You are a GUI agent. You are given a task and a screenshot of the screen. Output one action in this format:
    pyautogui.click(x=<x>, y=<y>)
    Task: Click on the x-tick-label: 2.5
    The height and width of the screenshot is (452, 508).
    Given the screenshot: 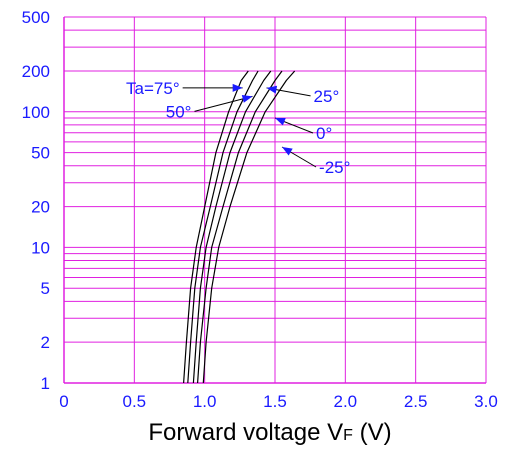 What is the action you would take?
    pyautogui.click(x=416, y=401)
    